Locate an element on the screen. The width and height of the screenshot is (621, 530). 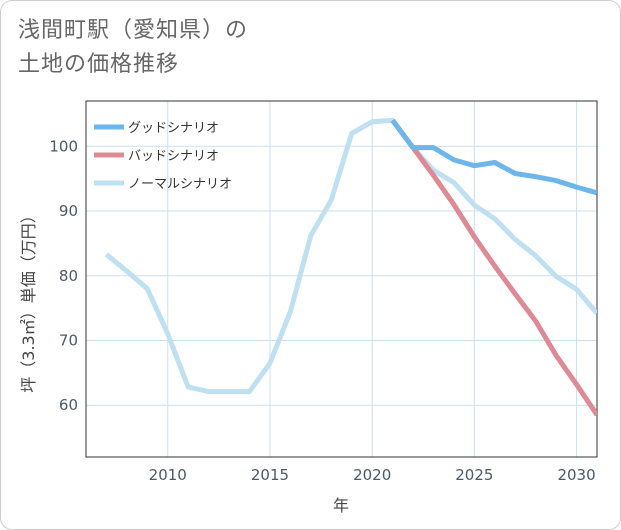
y-tick-label: 70 is located at coordinates (68, 340).